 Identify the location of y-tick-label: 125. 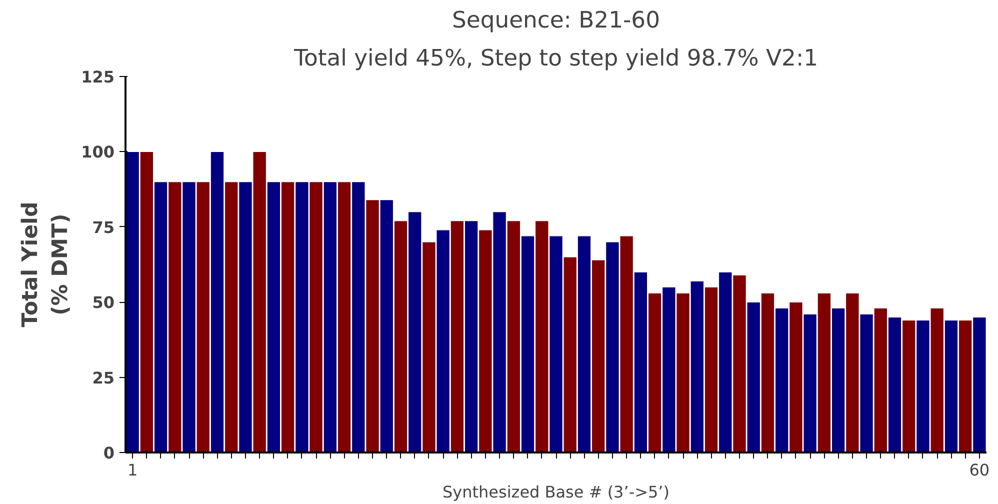
(98, 77).